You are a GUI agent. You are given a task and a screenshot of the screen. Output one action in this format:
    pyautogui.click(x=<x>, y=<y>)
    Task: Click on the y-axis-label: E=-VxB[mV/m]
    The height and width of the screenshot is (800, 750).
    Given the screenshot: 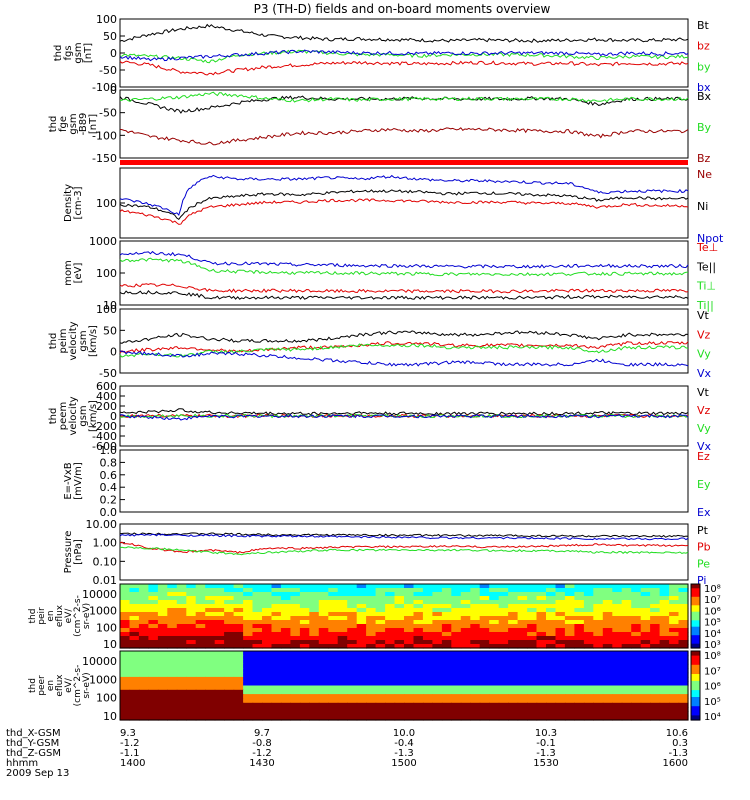 What is the action you would take?
    pyautogui.click(x=73, y=481)
    